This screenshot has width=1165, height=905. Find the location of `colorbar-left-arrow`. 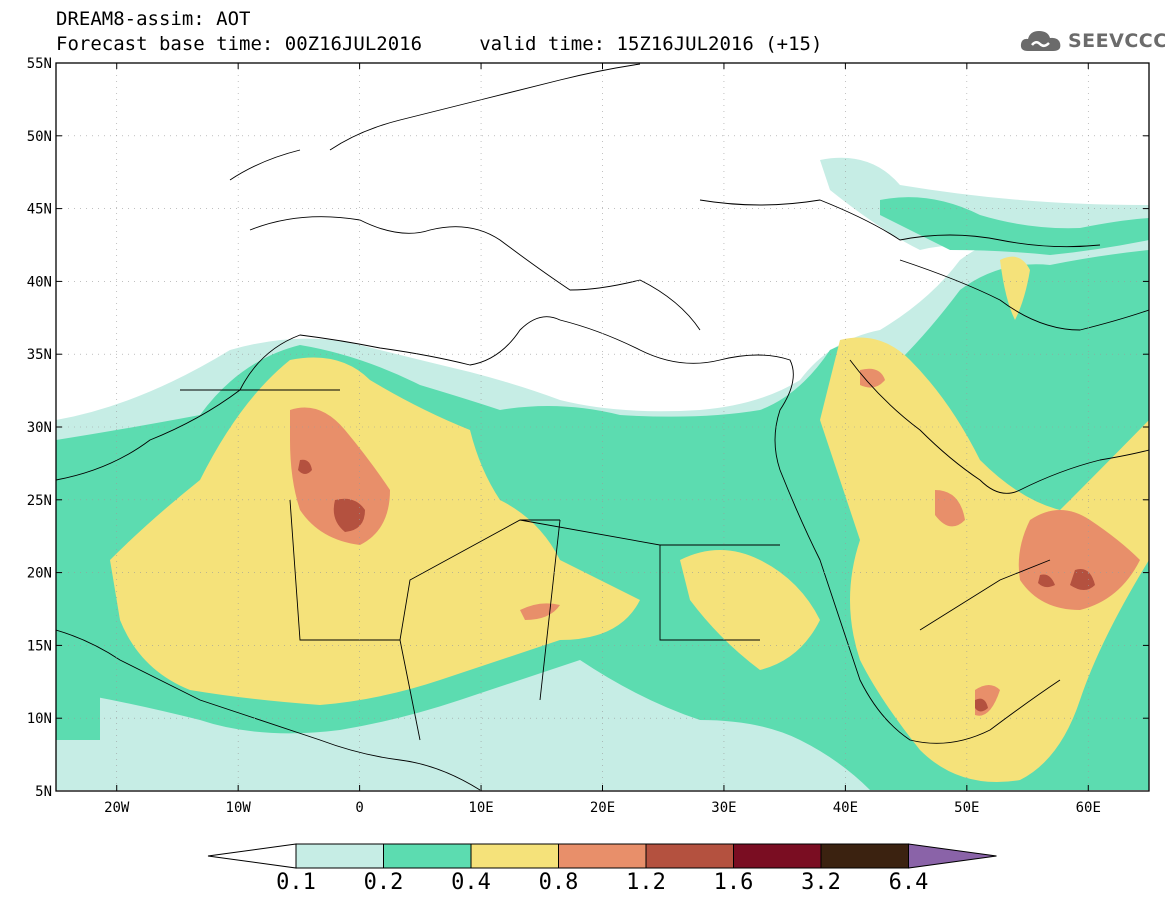

colorbar-left-arrow is located at coordinates (252, 856).